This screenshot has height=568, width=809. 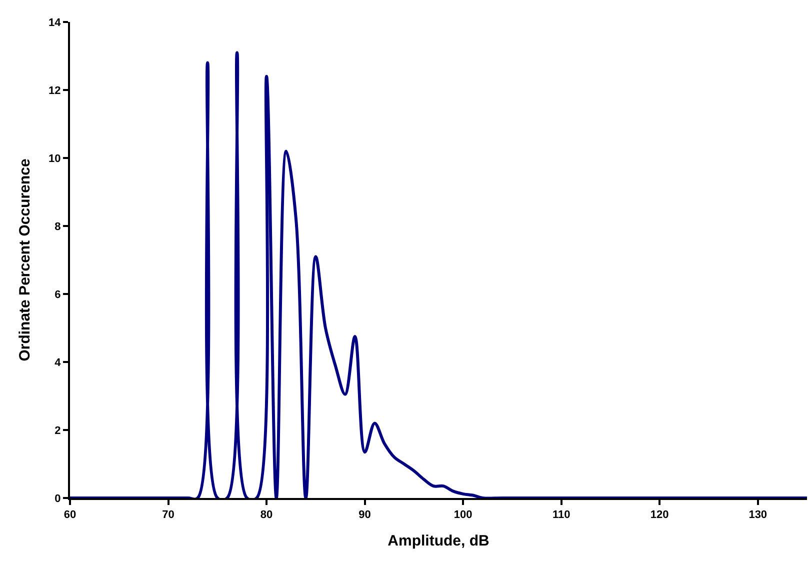 What do you see at coordinates (561, 515) in the screenshot?
I see `x-tick-label: 110` at bounding box center [561, 515].